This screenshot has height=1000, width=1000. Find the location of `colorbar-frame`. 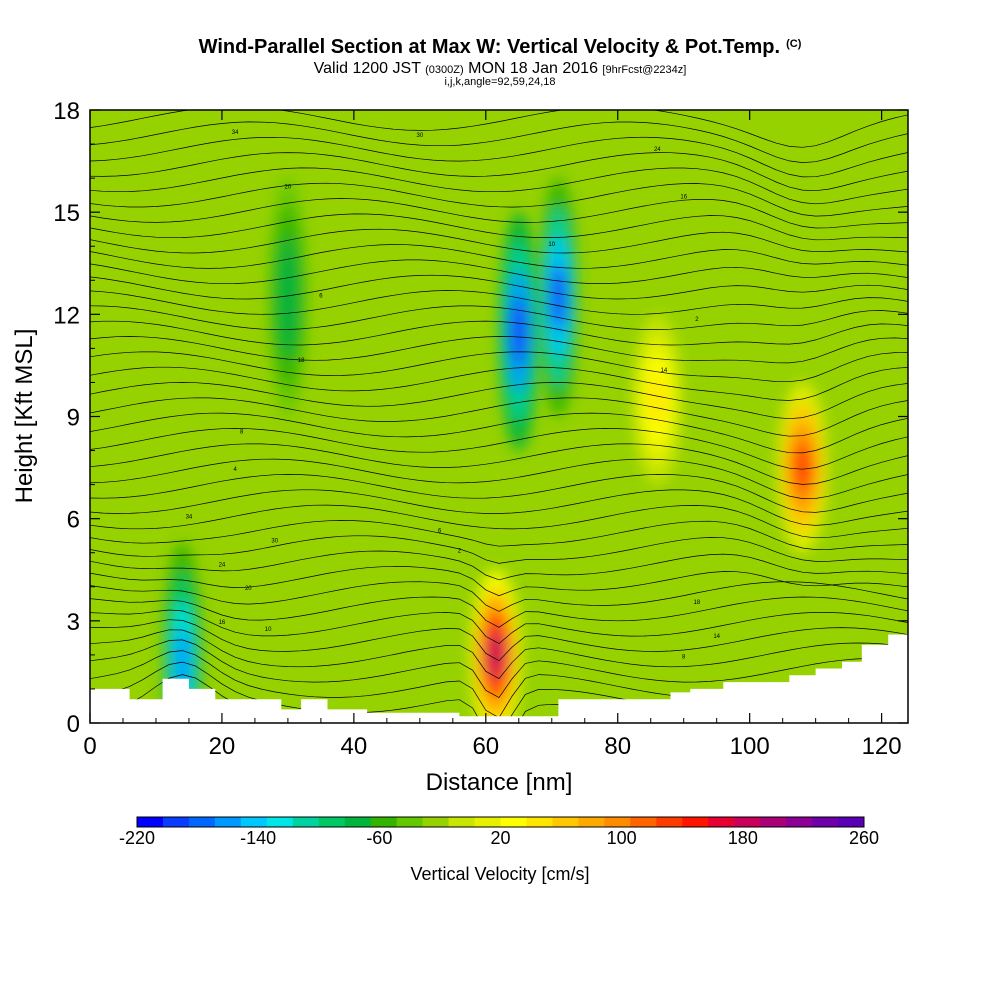

colorbar-frame is located at coordinates (500, 822).